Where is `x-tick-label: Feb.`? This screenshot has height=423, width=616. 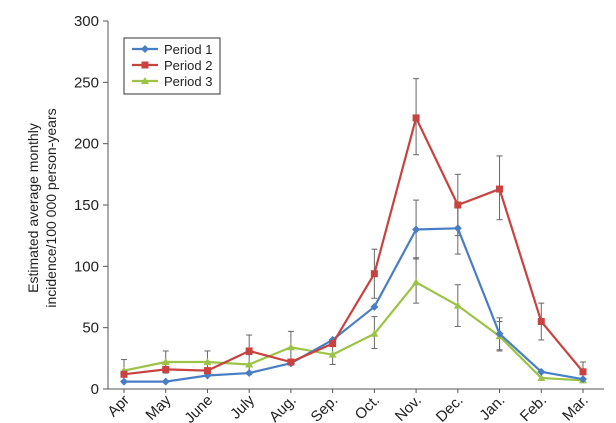
x-tick-label: Feb. is located at coordinates (533, 407).